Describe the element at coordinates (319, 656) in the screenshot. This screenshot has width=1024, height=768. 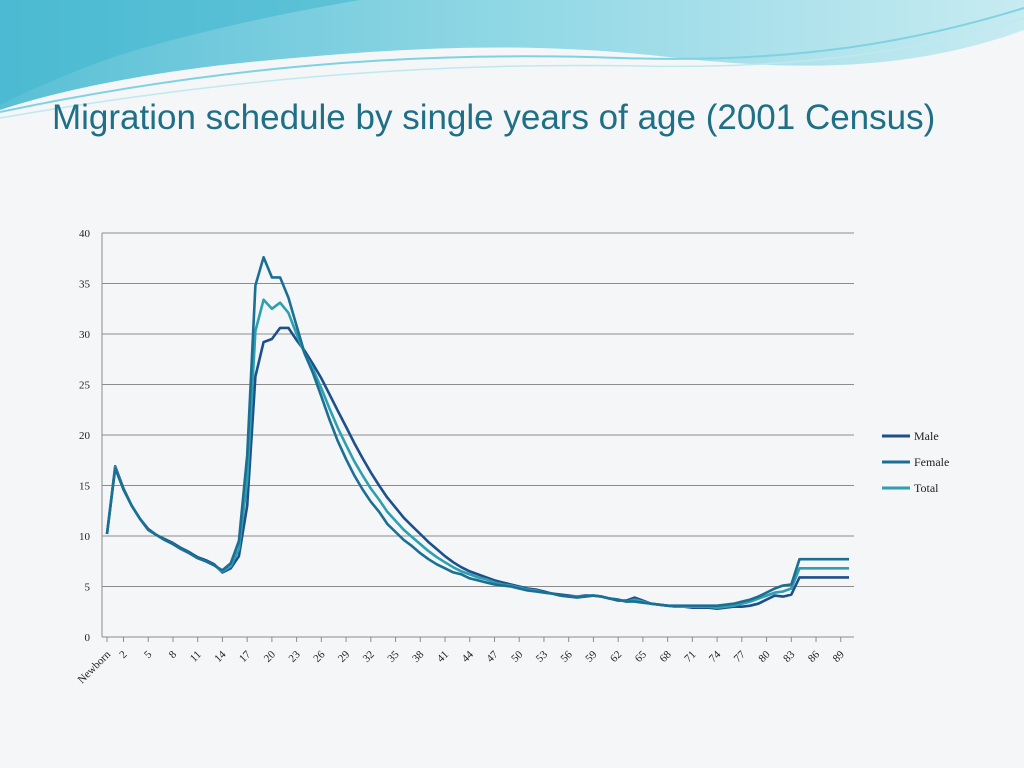
I see `x-tick-label: 26` at that location.